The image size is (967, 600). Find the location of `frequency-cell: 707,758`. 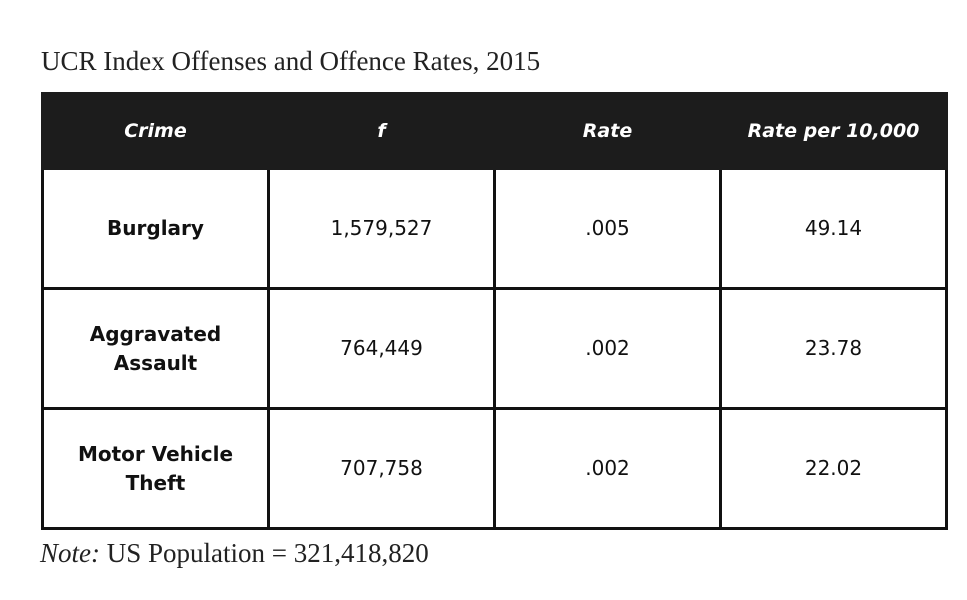

frequency-cell: 707,758 is located at coordinates (381, 468).